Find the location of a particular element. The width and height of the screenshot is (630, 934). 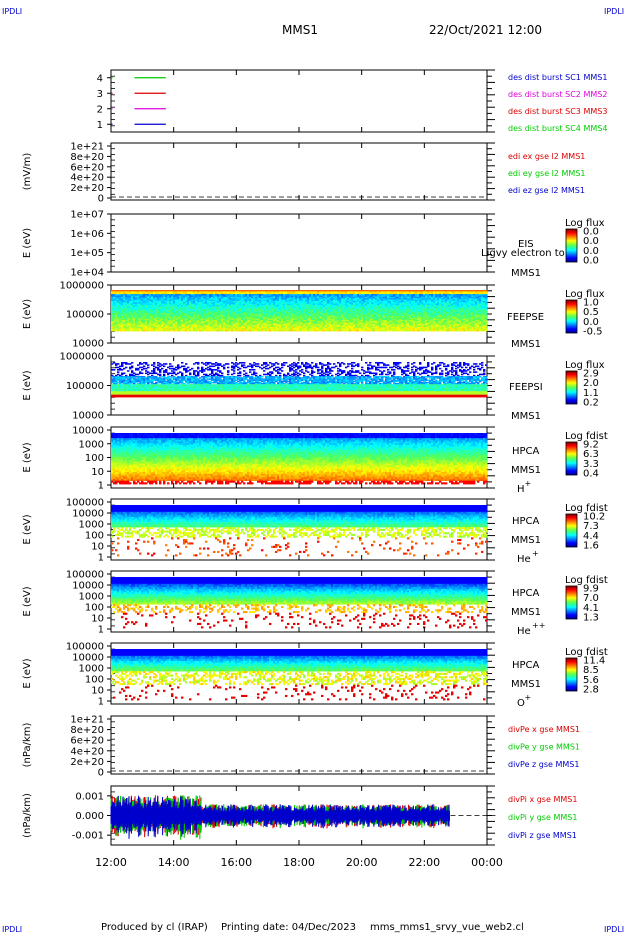

edi-ytick-label: 2e+20 is located at coordinates (87, 188).